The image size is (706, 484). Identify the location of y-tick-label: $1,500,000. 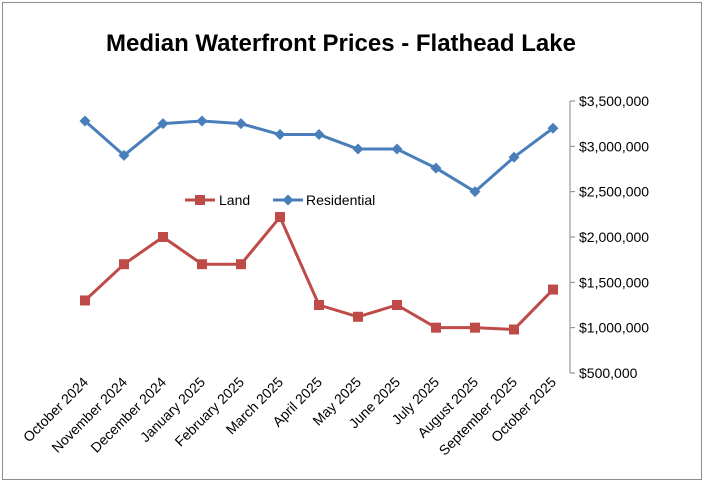
(614, 282).